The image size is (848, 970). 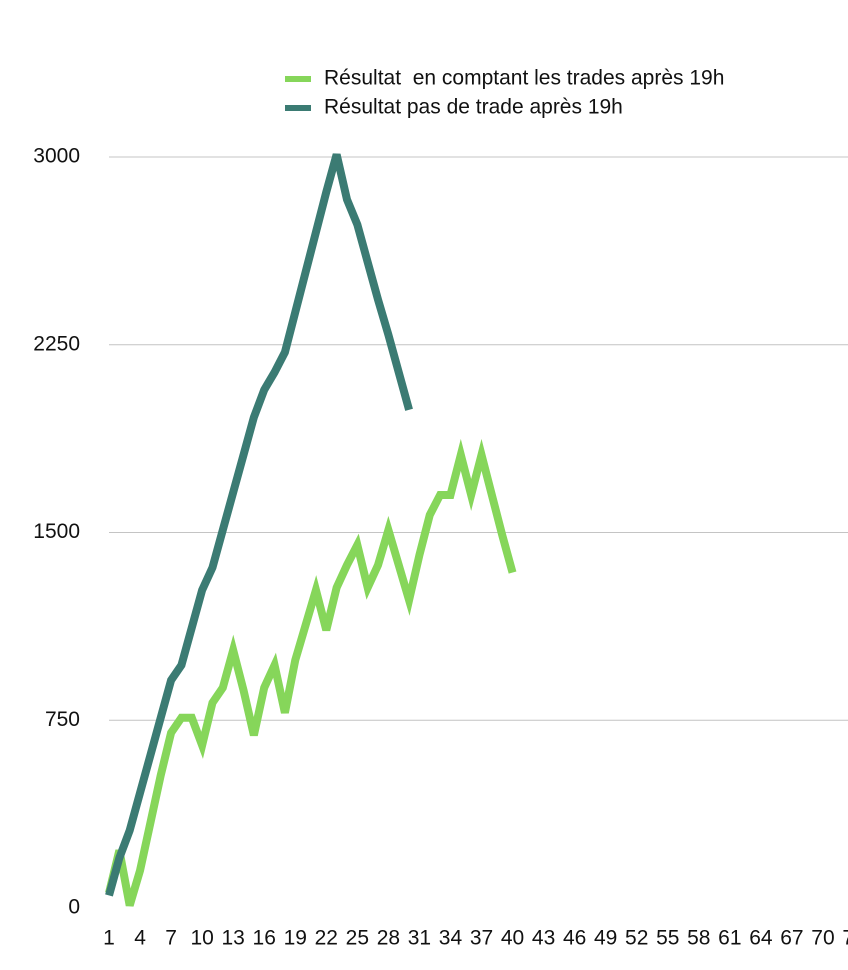 I want to click on x-tick-label: 58, so click(x=698, y=938).